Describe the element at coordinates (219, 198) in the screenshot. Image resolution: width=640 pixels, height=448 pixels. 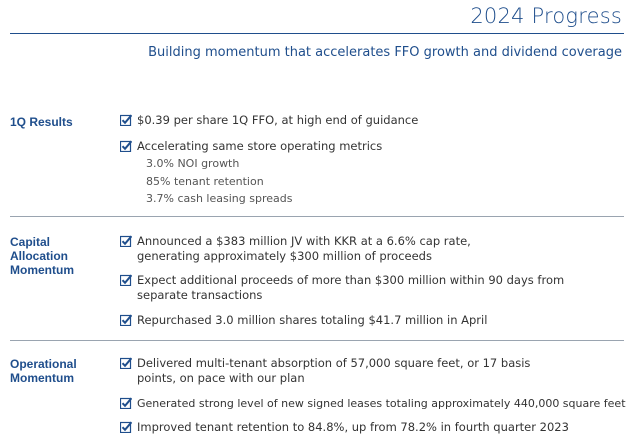
I see `sub-item: 3.7% cash leasing spreads` at that location.